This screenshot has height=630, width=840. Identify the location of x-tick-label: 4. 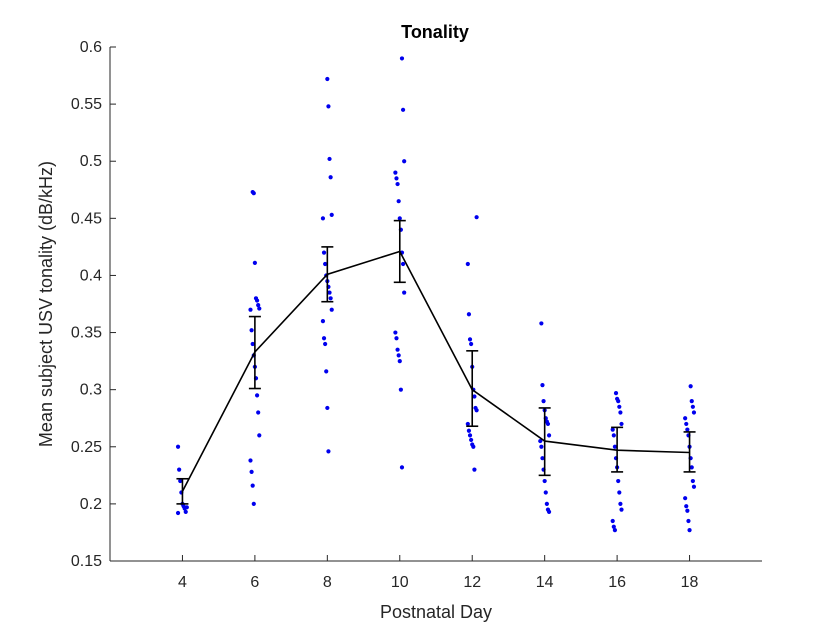
(182, 582).